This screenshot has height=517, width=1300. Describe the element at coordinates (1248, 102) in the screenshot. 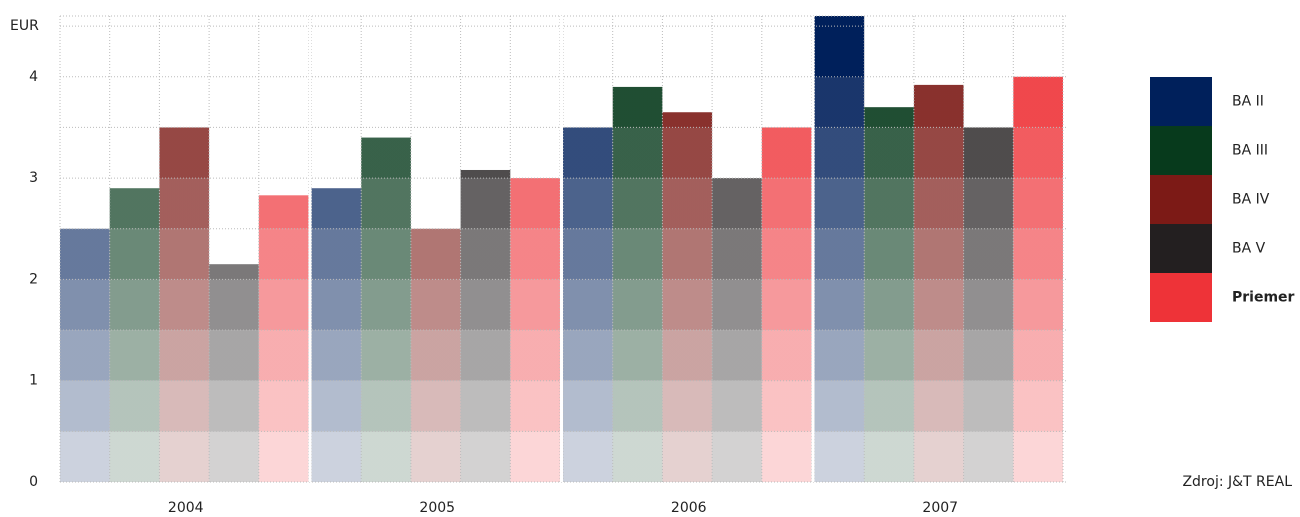

I see `legend-label: BA II` at that location.